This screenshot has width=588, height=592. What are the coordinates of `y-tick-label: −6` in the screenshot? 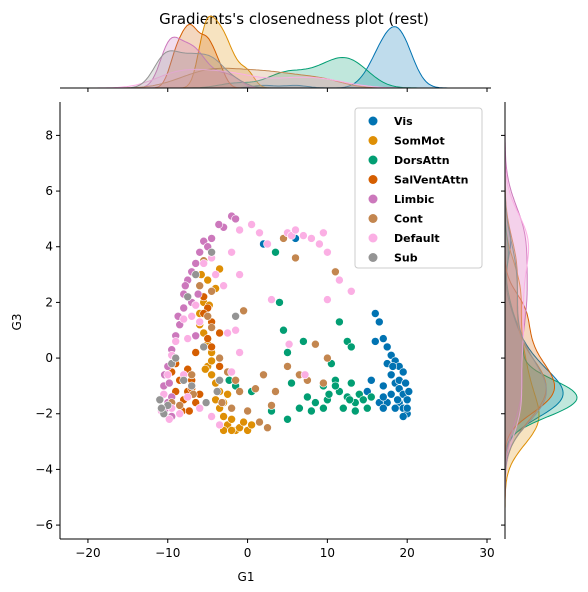 It's located at (44, 525).